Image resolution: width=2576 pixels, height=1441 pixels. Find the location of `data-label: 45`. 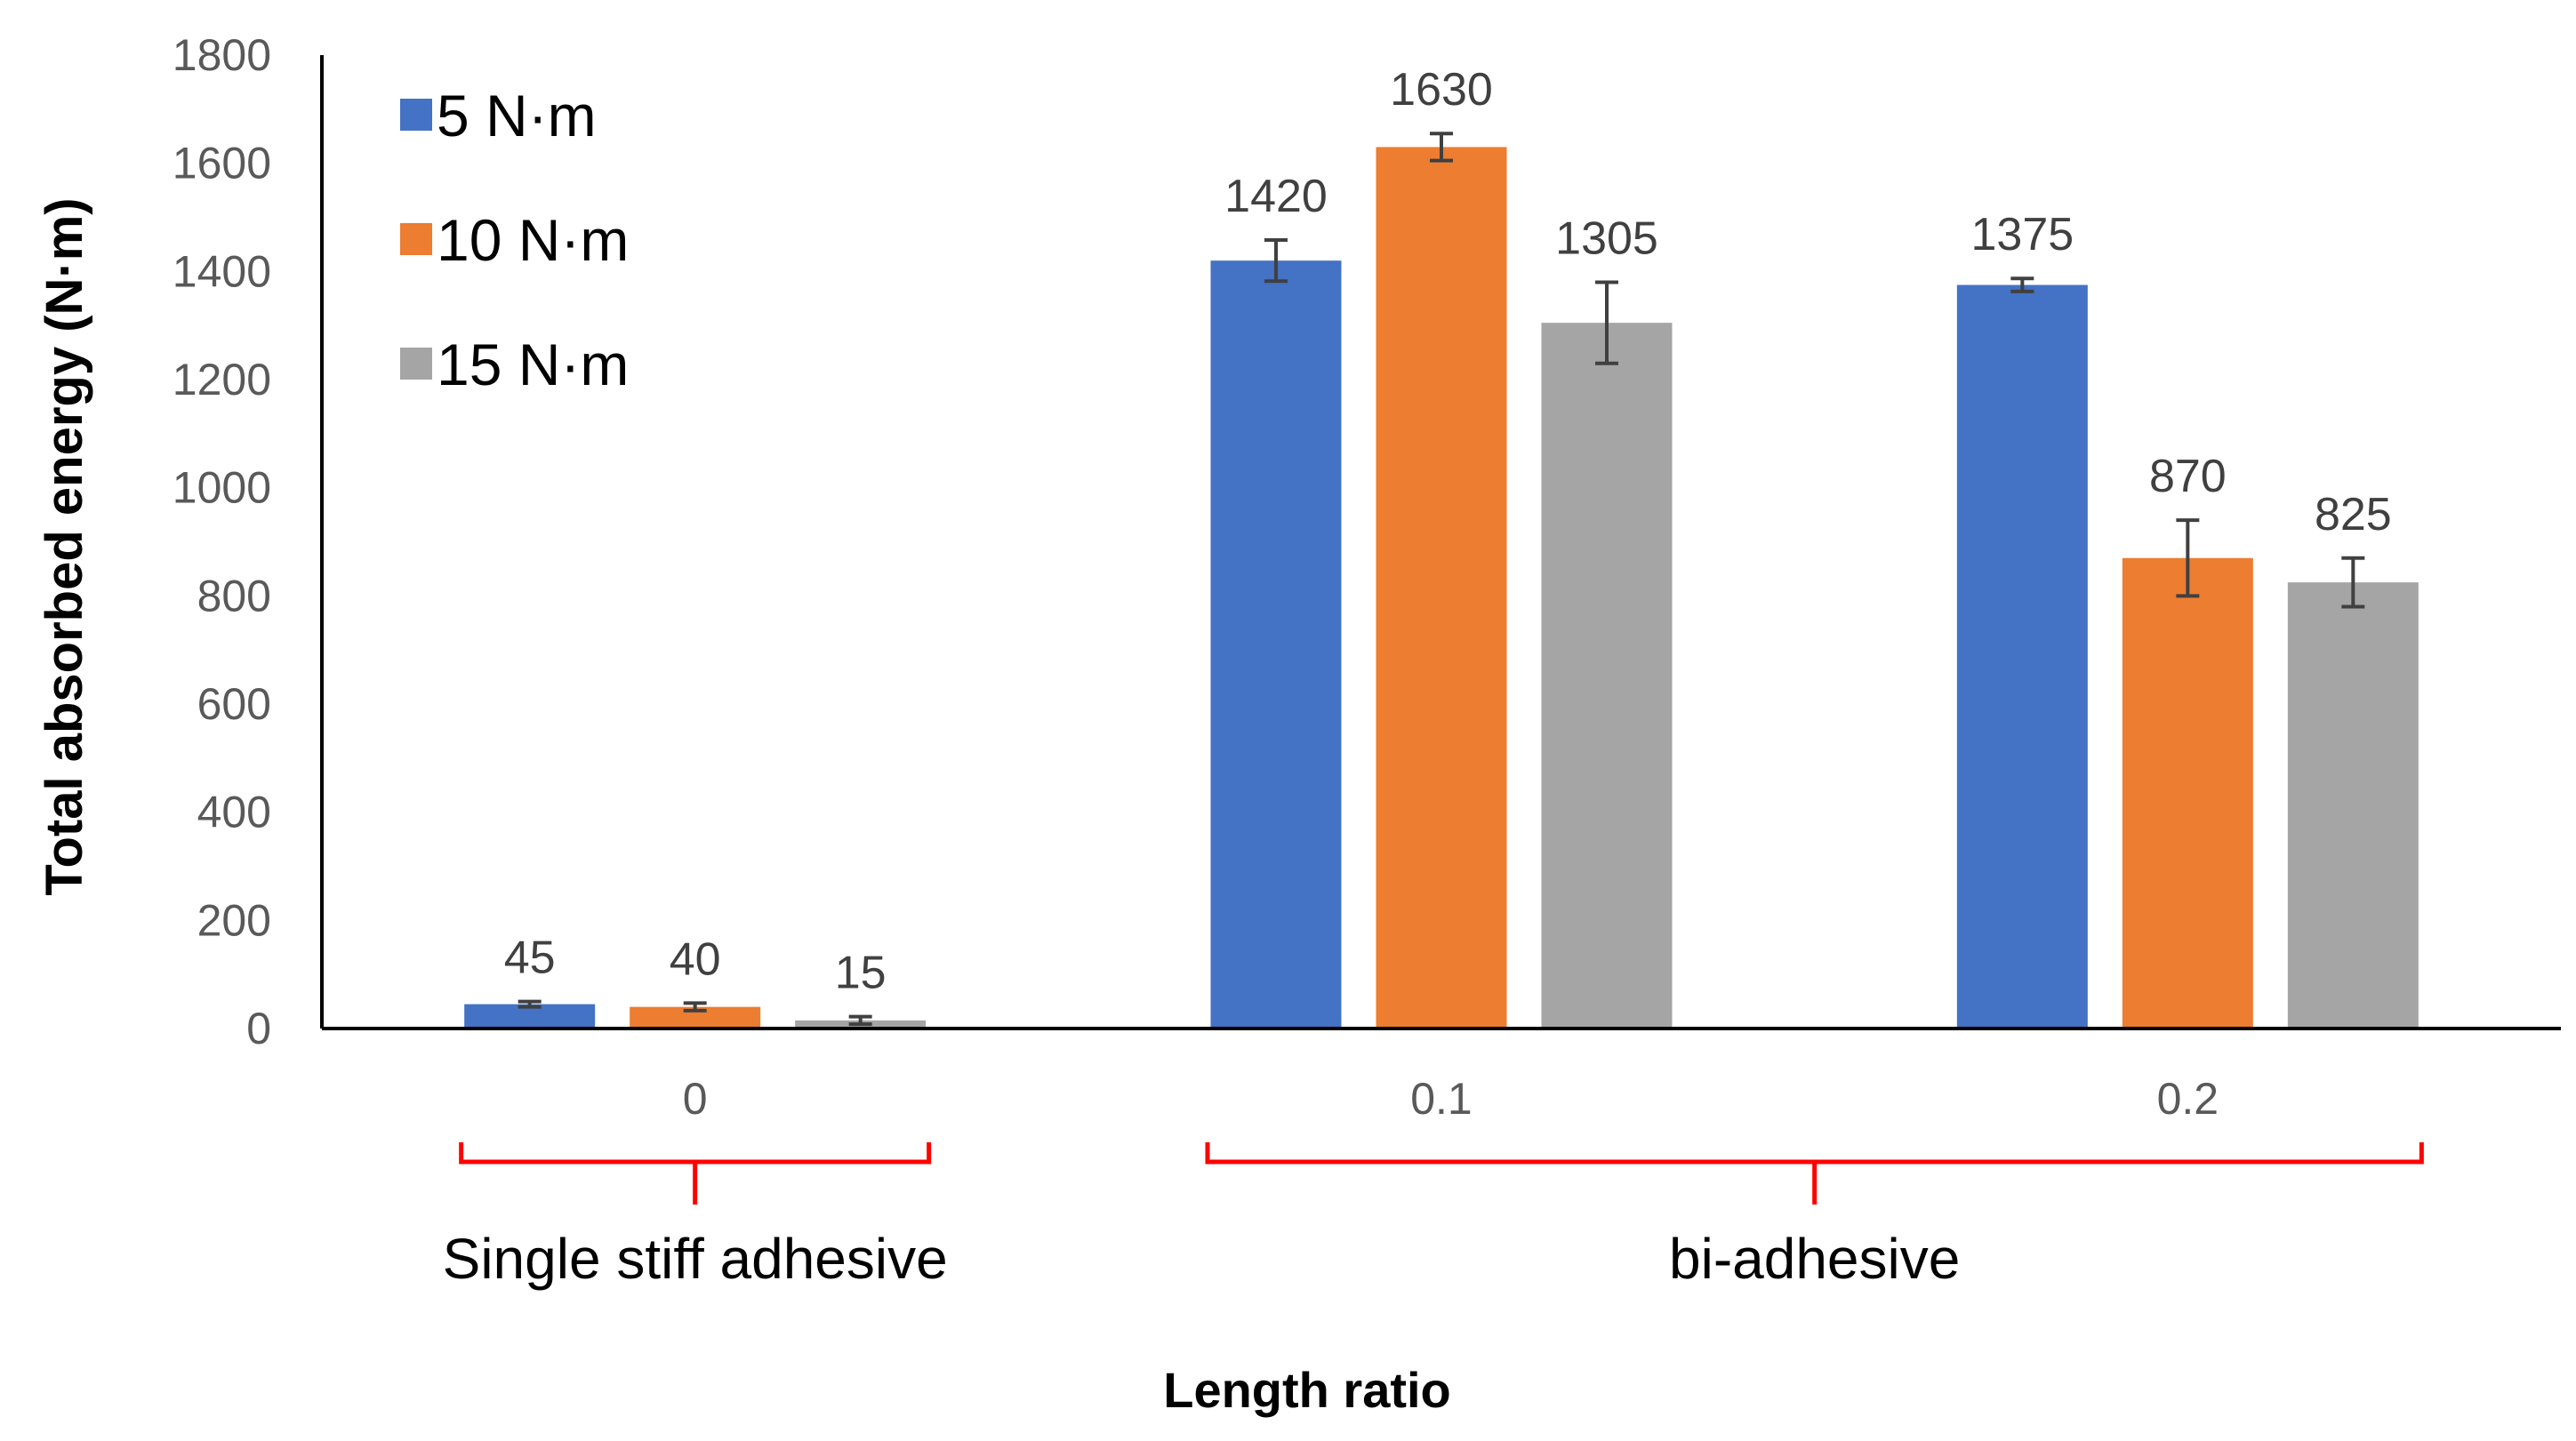

data-label: 45 is located at coordinates (530, 958).